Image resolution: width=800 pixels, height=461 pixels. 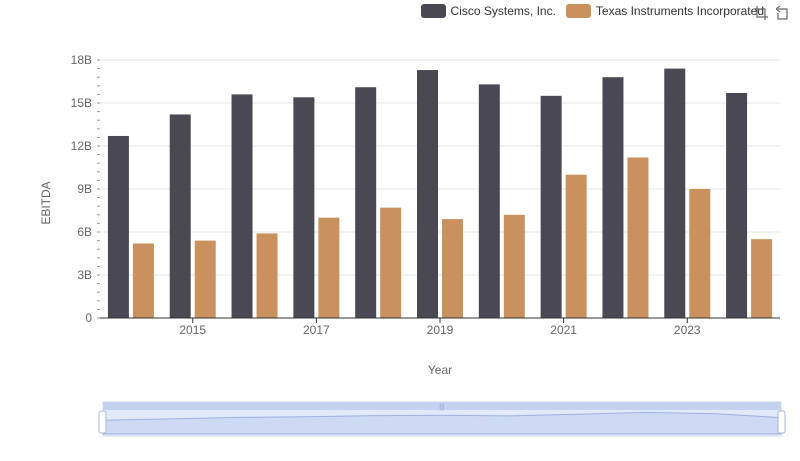 What do you see at coordinates (781, 422) in the screenshot?
I see `slider-handle-right` at bounding box center [781, 422].